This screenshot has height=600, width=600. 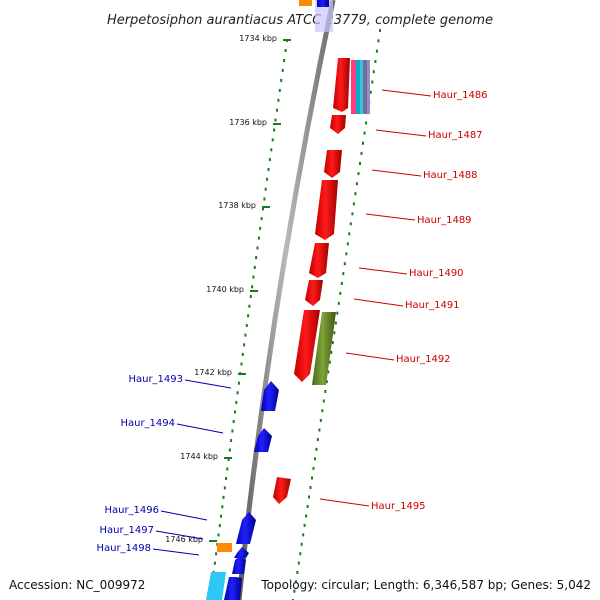 I want to click on blue-feature-top, so click(x=324, y=16).